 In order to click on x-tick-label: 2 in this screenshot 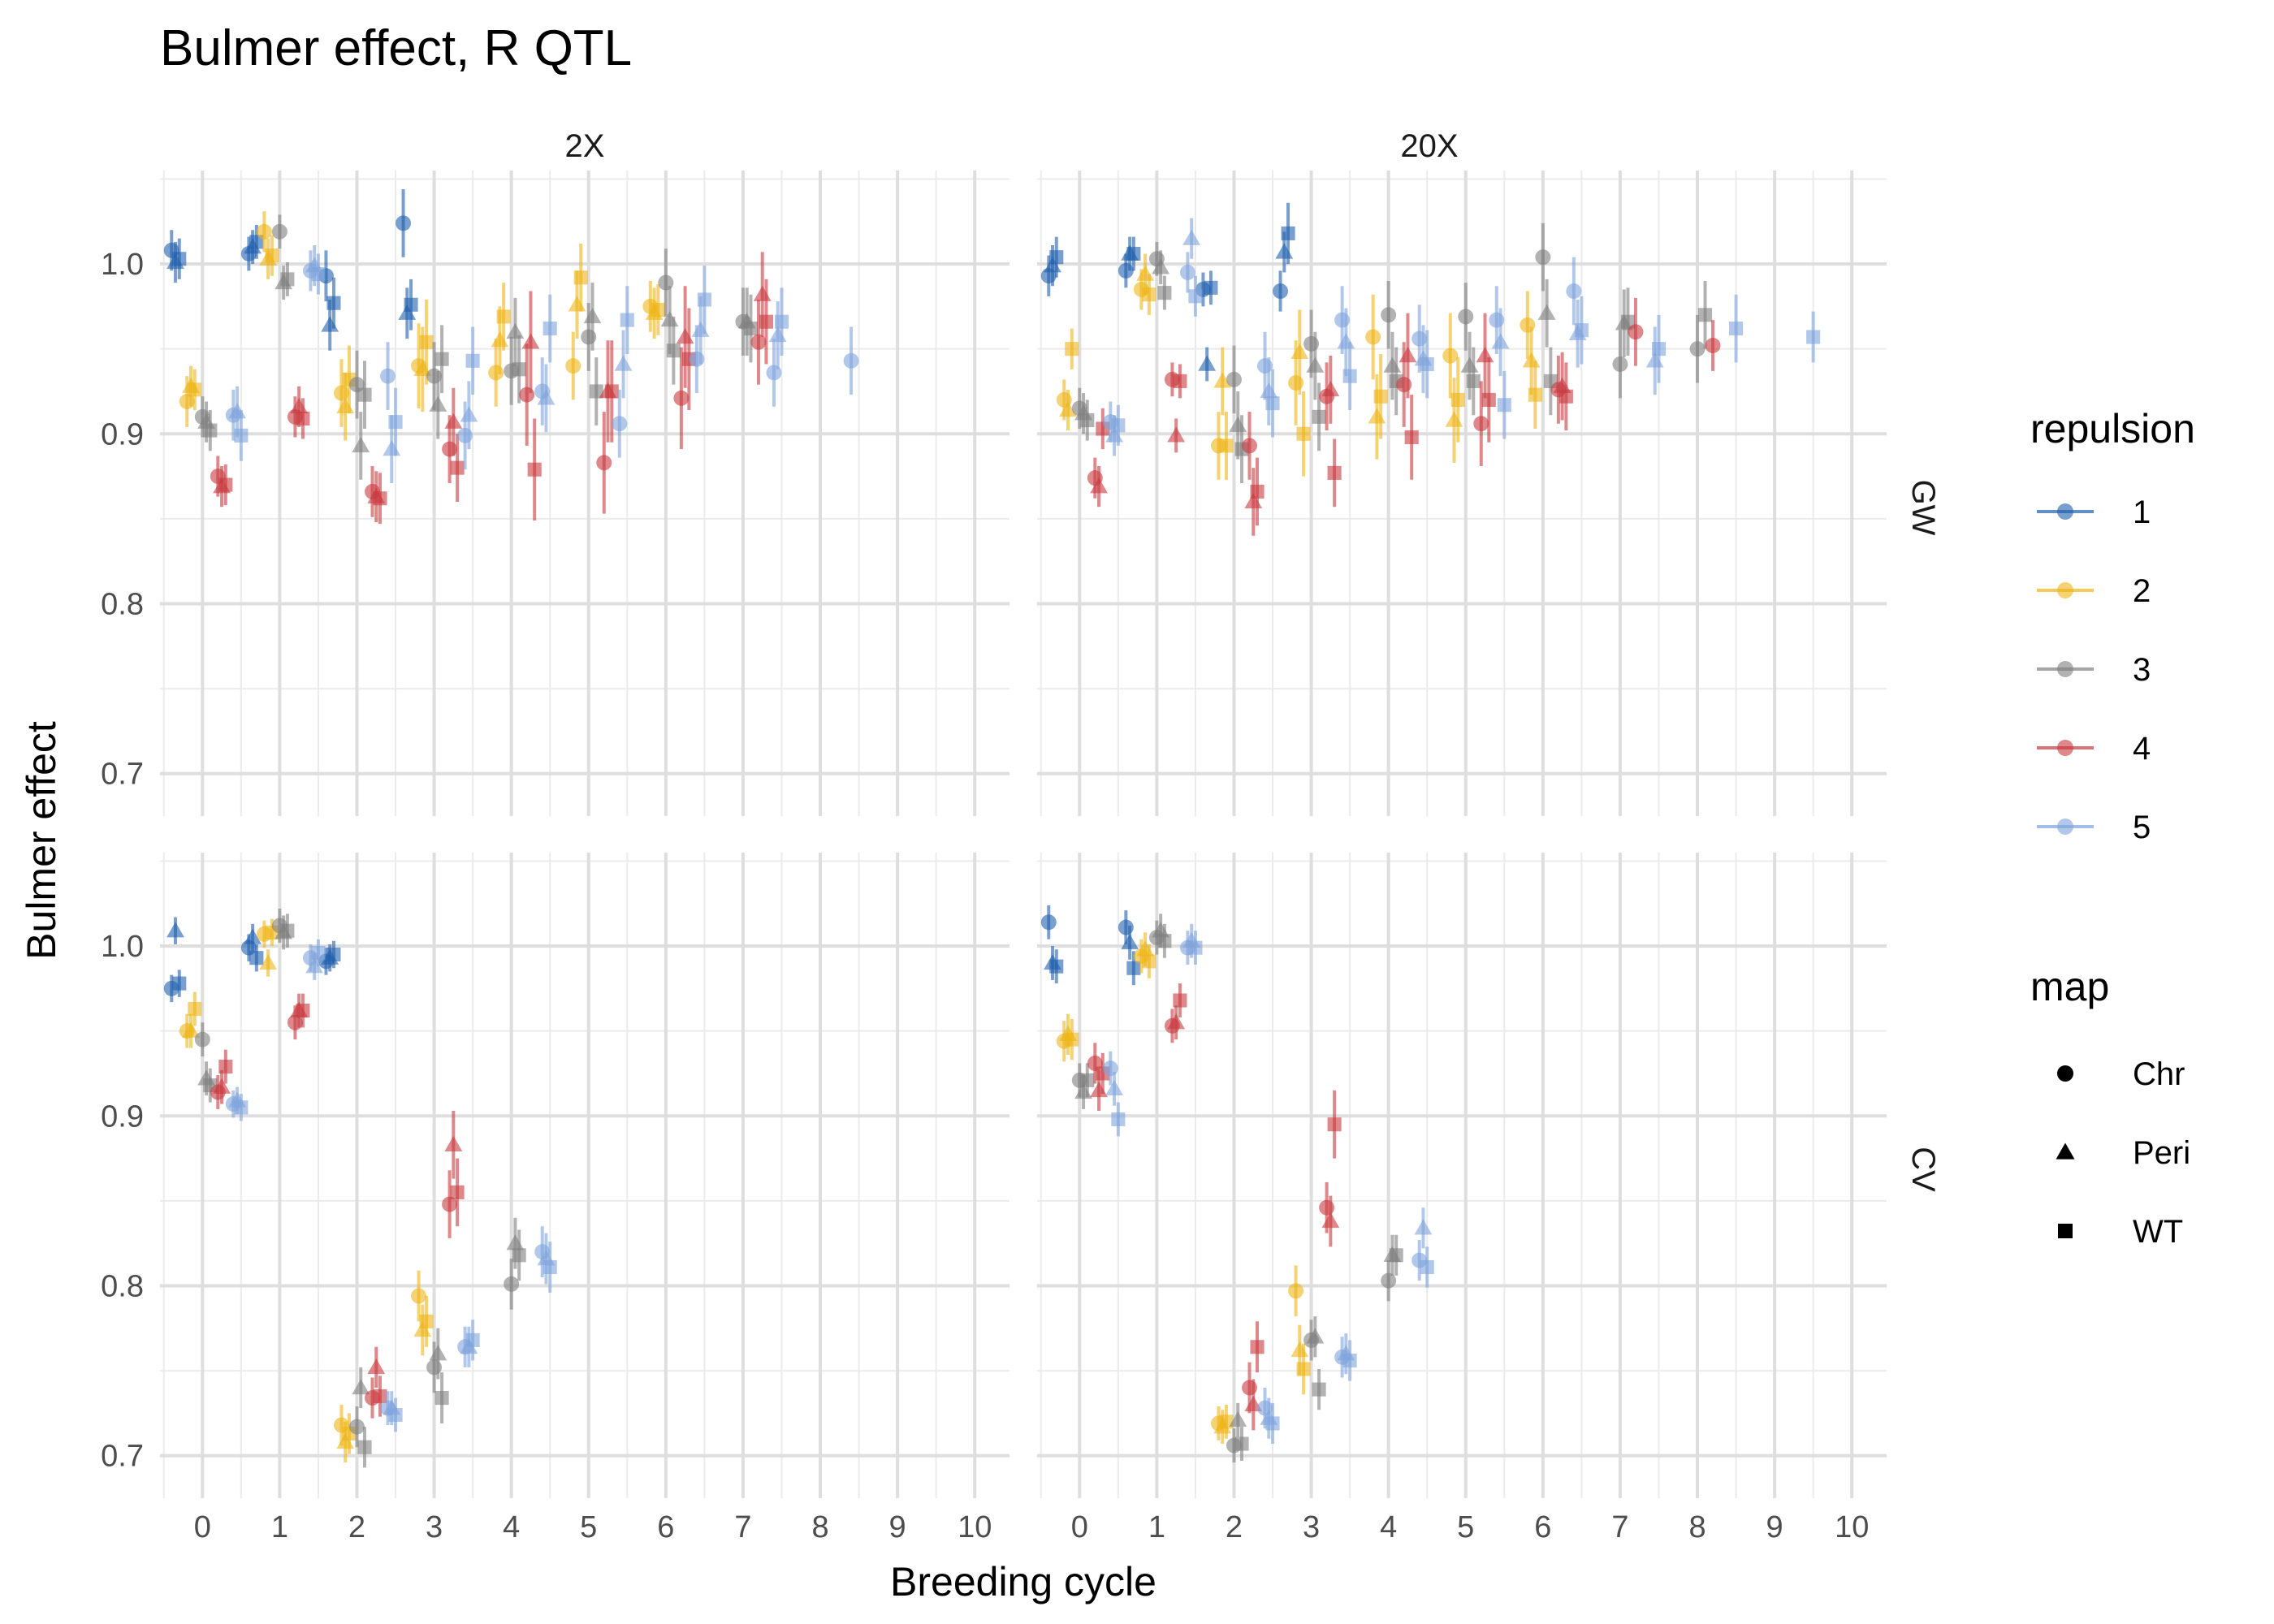, I will do `click(1235, 1527)`.